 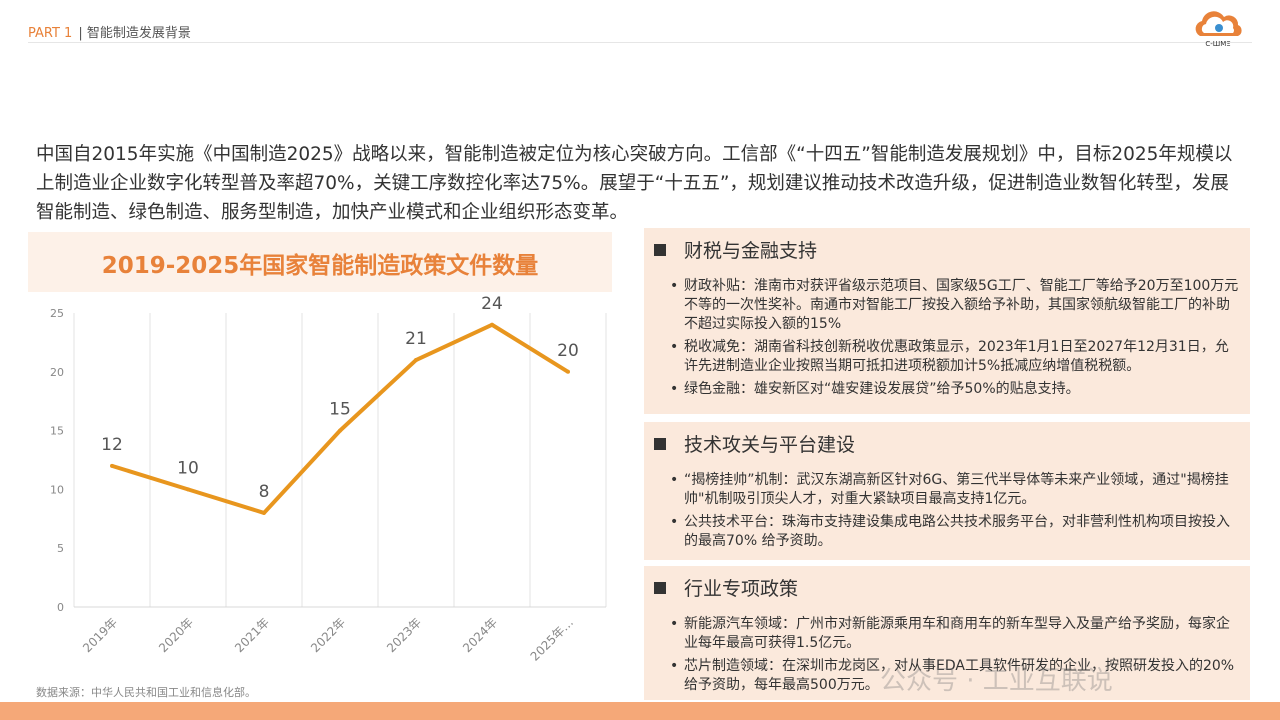 What do you see at coordinates (955, 389) in the screenshot?
I see `list-item: 绿色金融：雄安新区对“雄安建设发展贷”给予50%的贴息支持。` at bounding box center [955, 389].